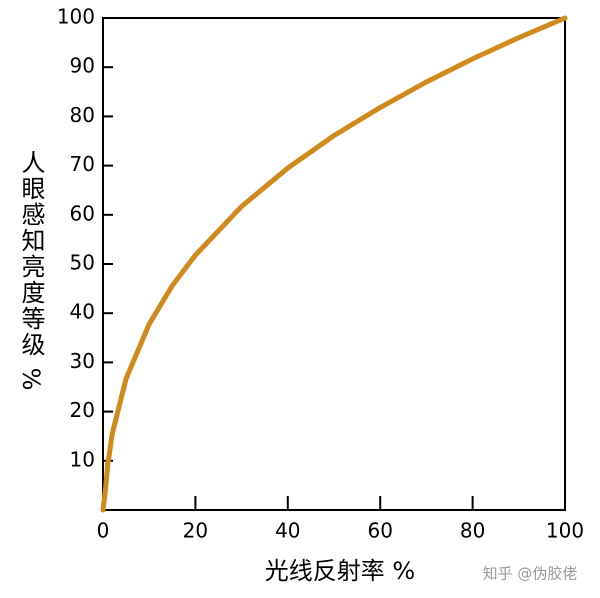  I want to click on y-tick-label: 40, so click(82, 312).